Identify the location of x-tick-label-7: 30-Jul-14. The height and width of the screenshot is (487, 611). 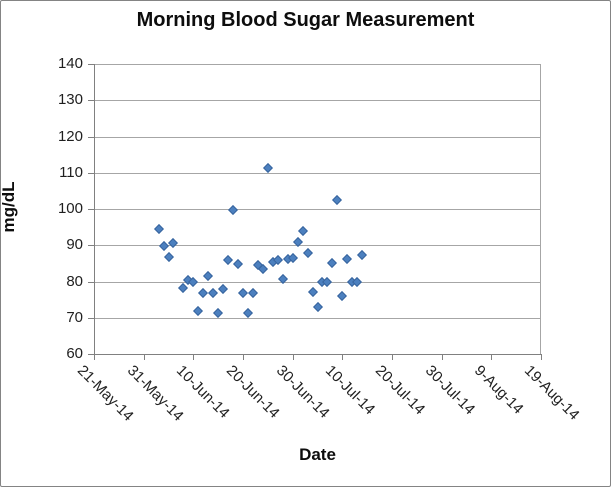
(449, 390).